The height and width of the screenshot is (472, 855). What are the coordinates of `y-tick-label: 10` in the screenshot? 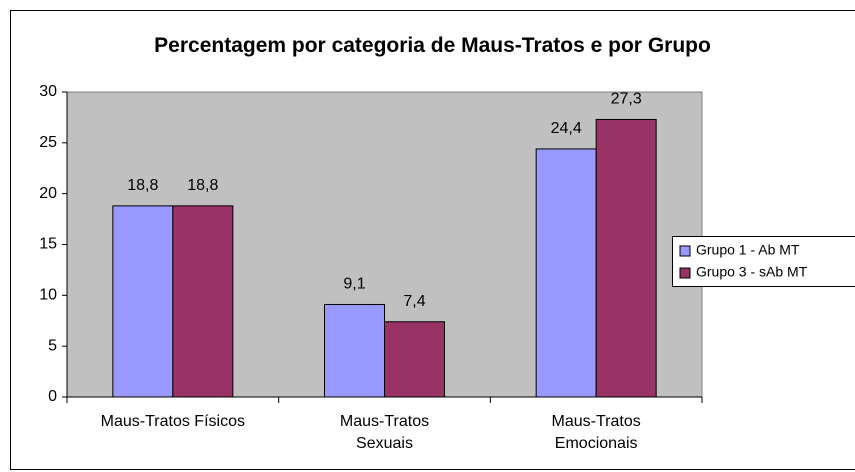 It's located at (48, 295).